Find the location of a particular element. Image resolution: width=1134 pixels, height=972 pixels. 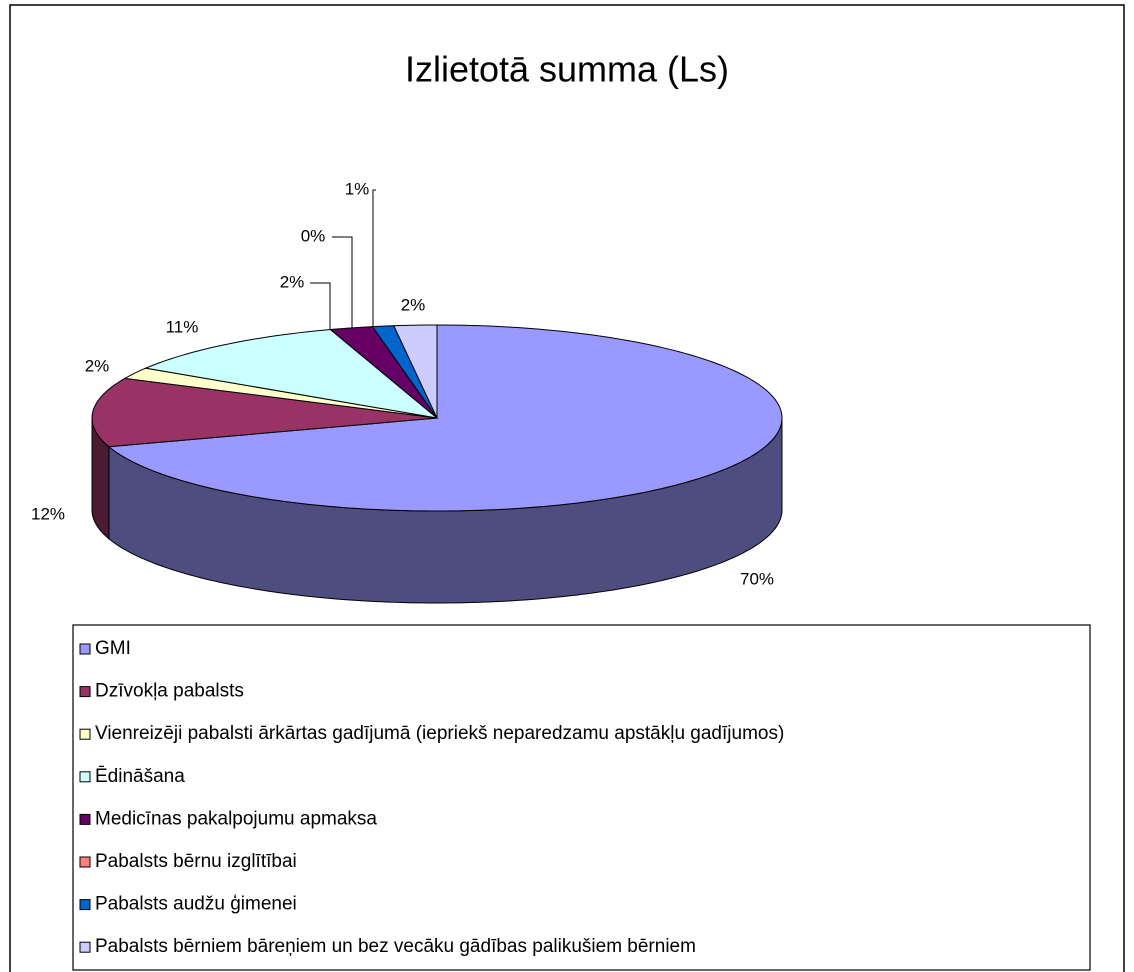

data-label: 70% is located at coordinates (757, 578).